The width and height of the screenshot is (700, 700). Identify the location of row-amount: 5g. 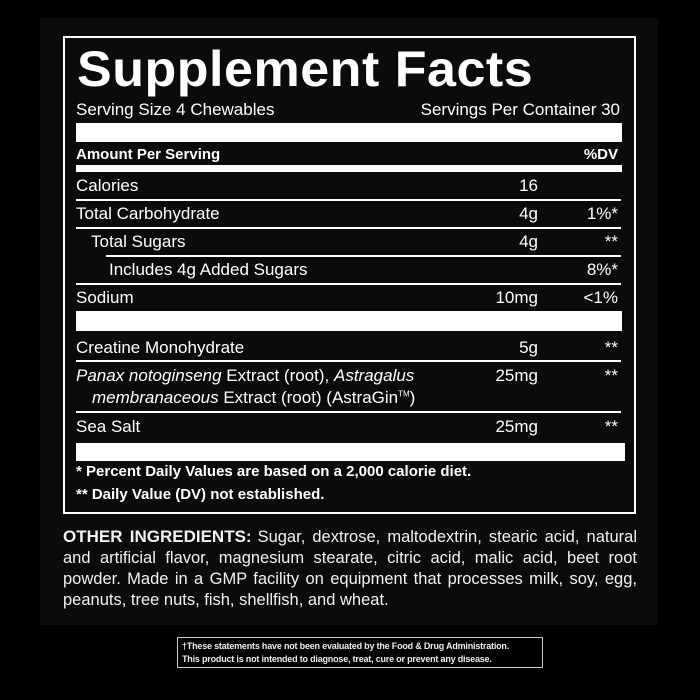
(528, 347).